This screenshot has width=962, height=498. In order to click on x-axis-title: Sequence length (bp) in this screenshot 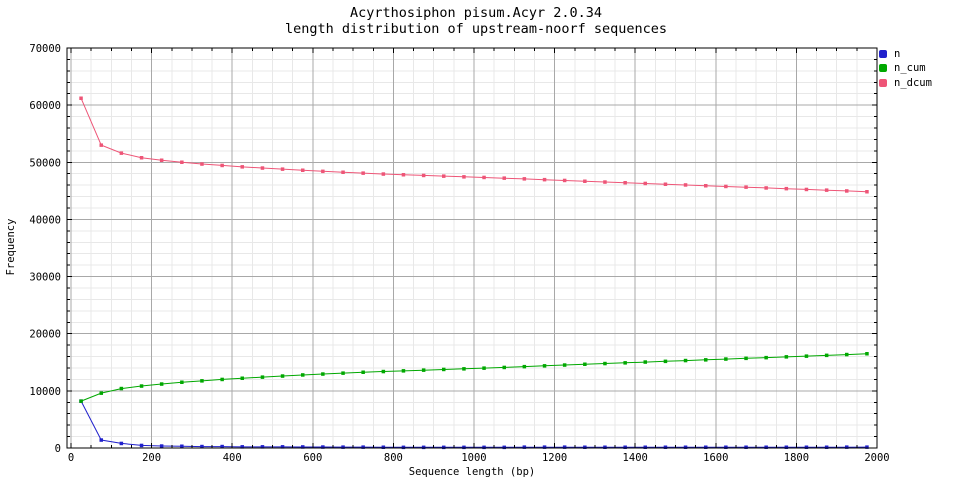, I will do `click(472, 472)`.